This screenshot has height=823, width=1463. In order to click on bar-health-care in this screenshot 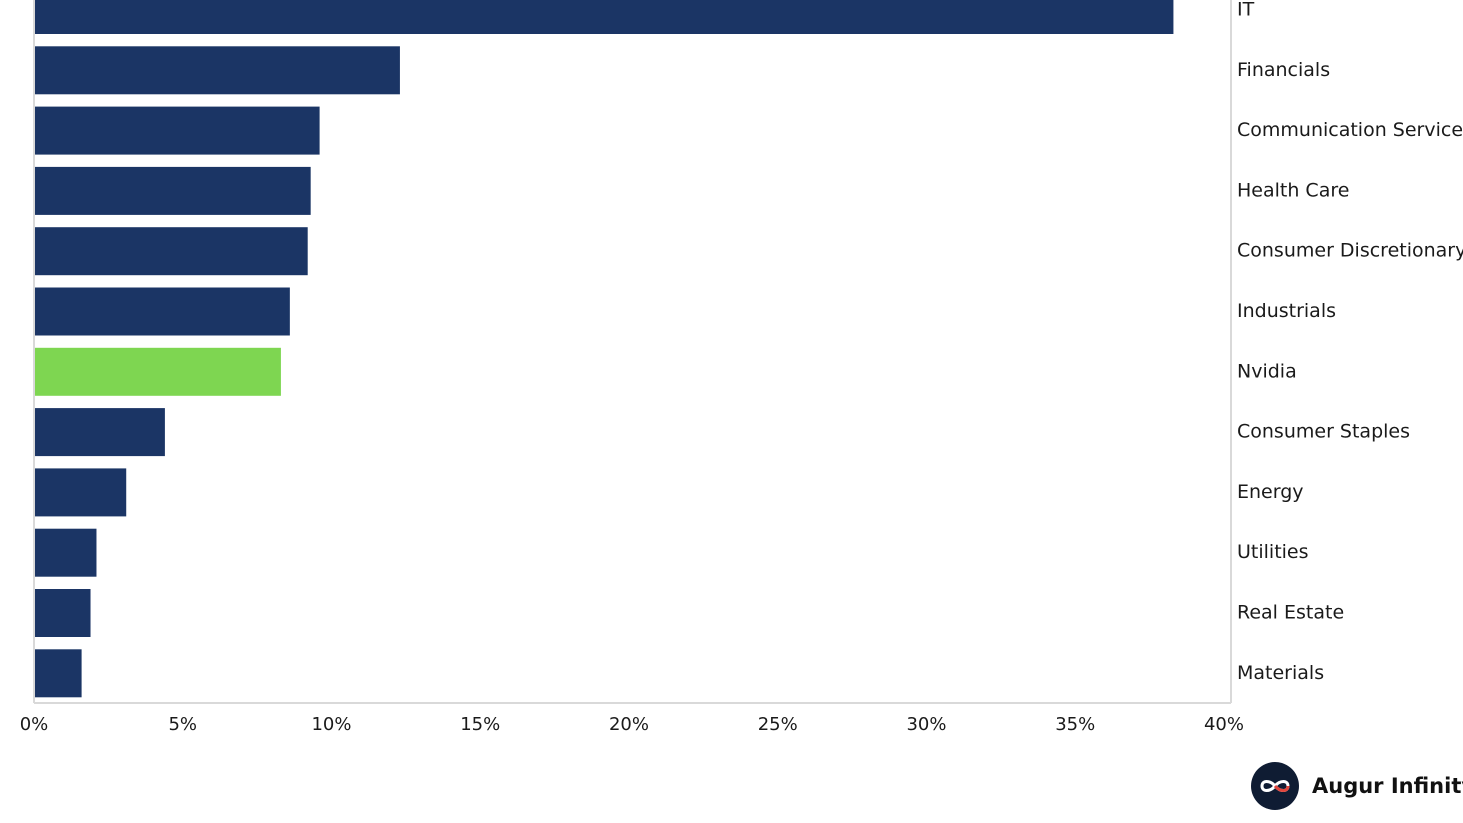, I will do `click(172, 190)`.